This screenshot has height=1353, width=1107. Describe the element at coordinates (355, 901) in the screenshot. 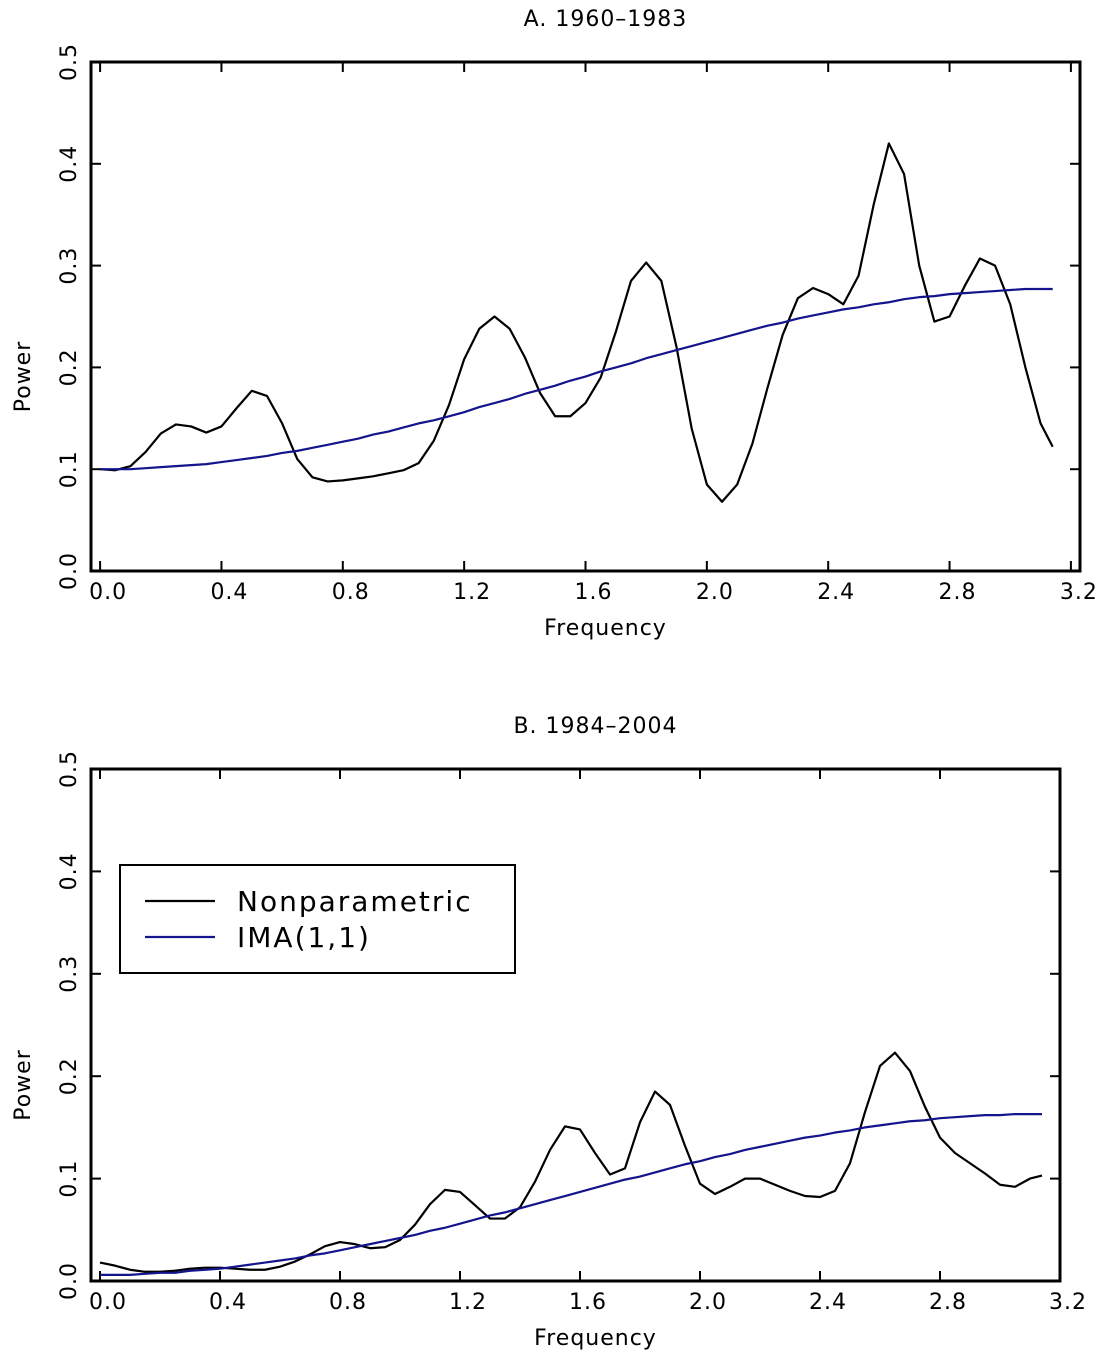

I see `legend-label: Nonparametric` at that location.